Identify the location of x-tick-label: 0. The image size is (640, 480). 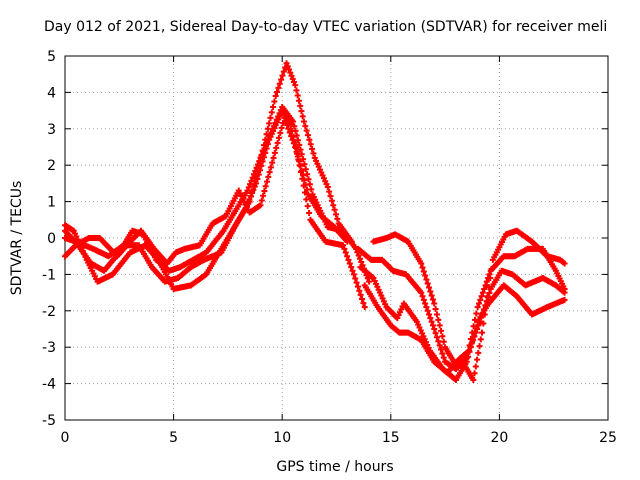
(65, 438).